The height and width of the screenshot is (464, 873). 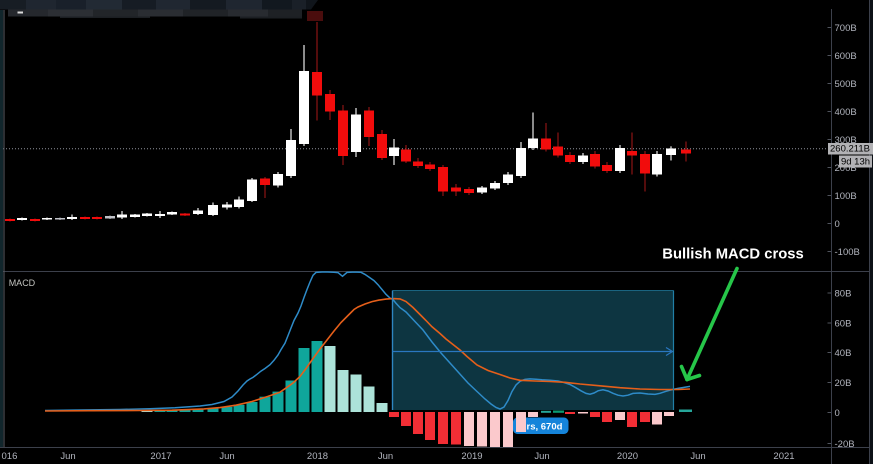 I want to click on svg-text: 2020, so click(x=627, y=456).